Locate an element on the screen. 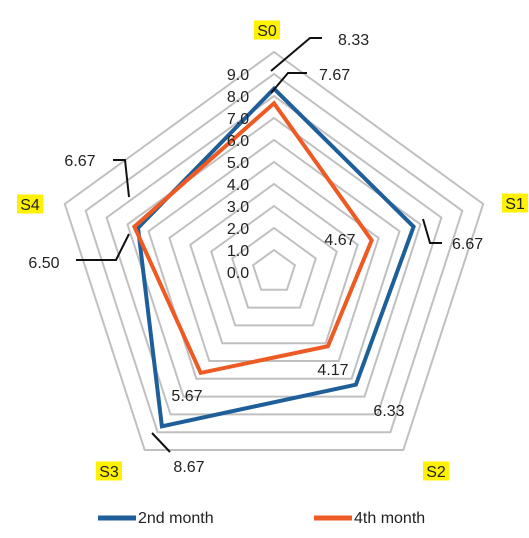 This screenshot has width=529, height=538. data-label: 5.67 is located at coordinates (186, 396).